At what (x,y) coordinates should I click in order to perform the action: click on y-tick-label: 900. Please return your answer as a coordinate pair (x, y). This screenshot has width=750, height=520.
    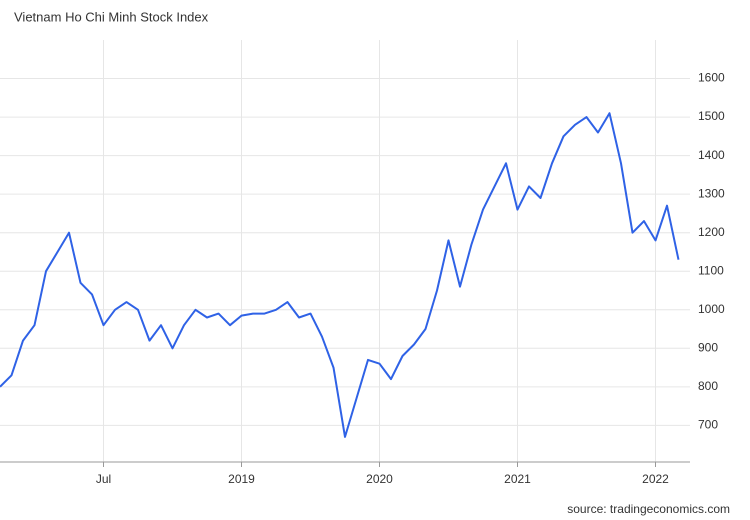
    Looking at the image, I should click on (708, 347).